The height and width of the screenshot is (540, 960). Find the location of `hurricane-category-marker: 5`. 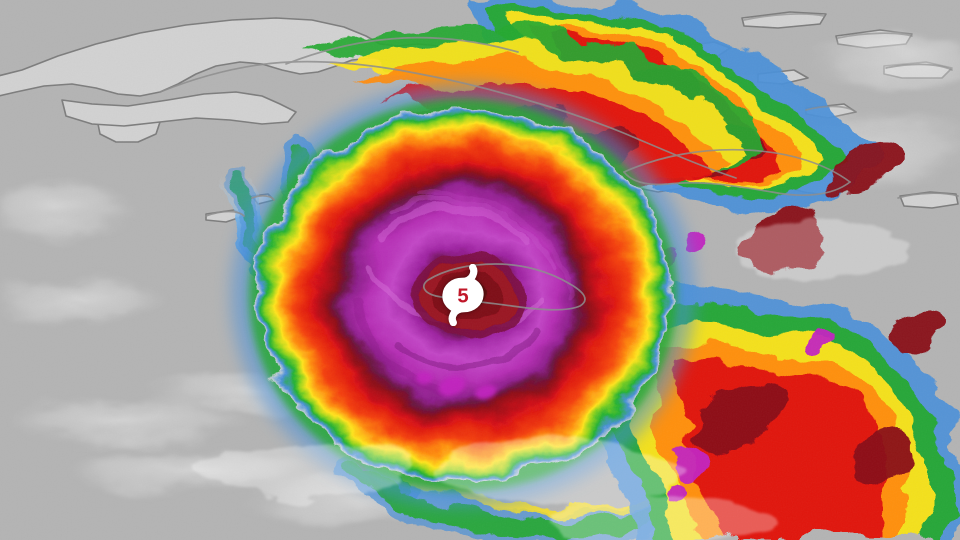

hurricane-category-marker: 5 is located at coordinates (463, 294).